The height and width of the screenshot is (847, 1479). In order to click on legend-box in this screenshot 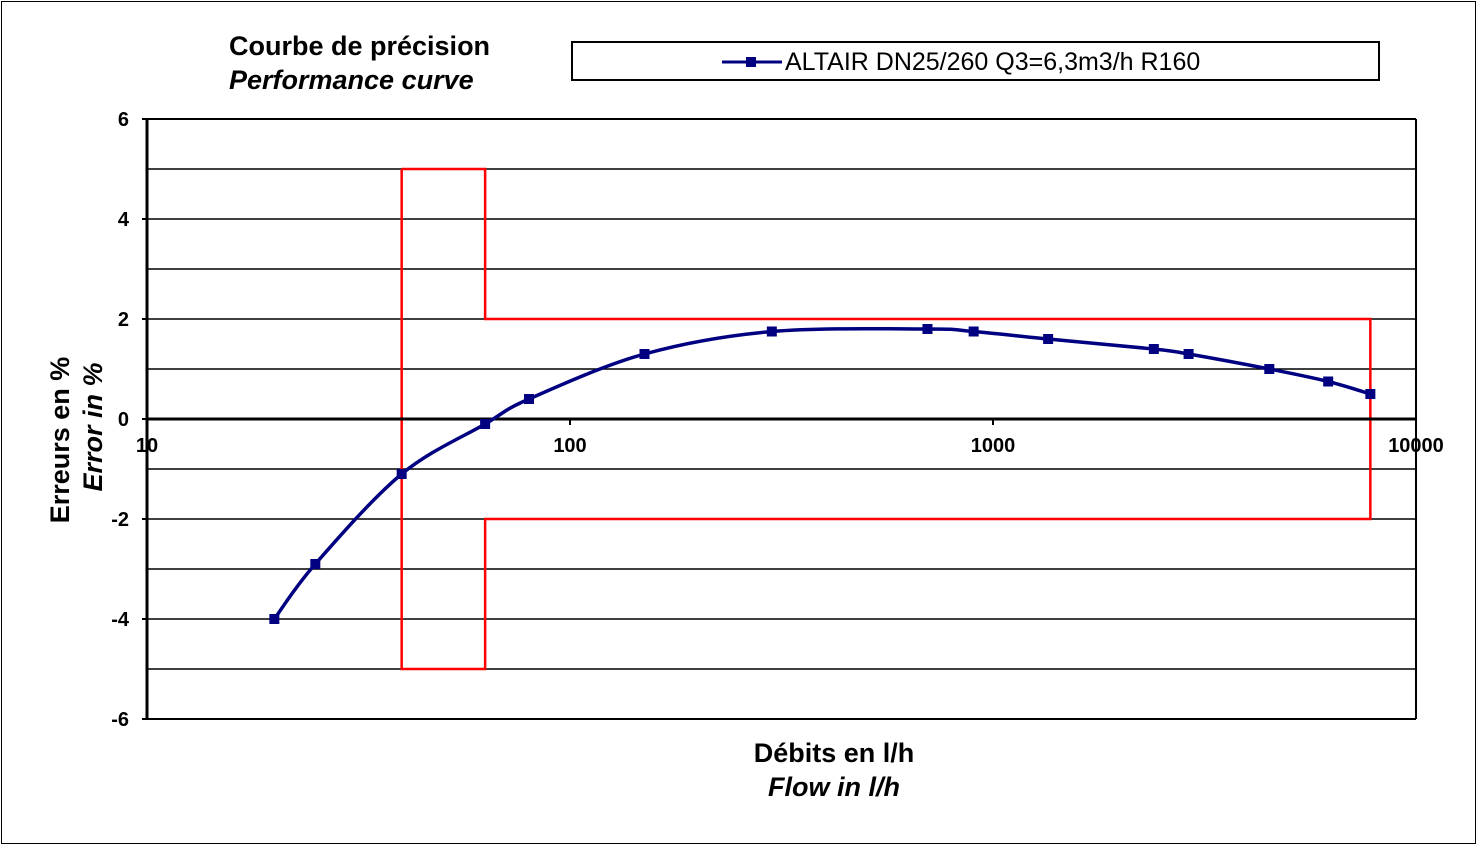, I will do `click(975, 61)`.